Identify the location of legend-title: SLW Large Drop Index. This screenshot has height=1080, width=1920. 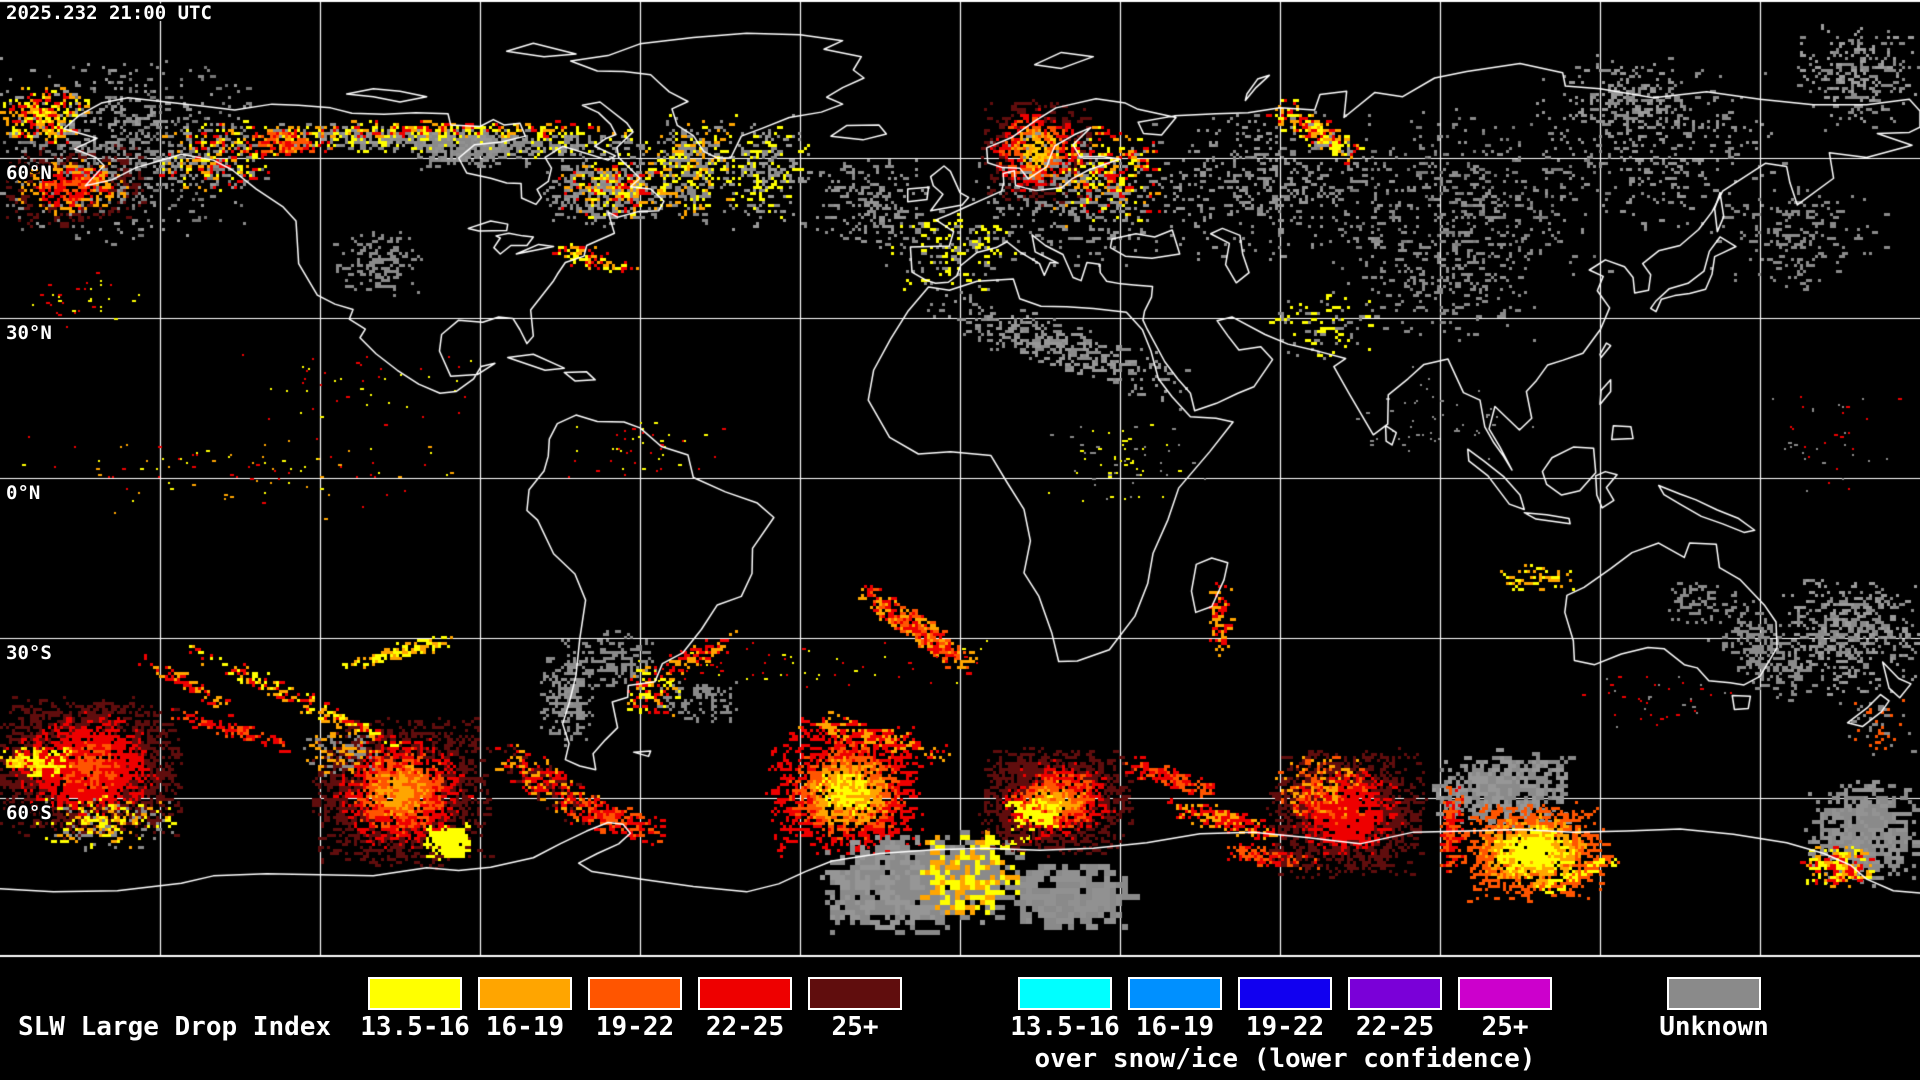
(175, 1027).